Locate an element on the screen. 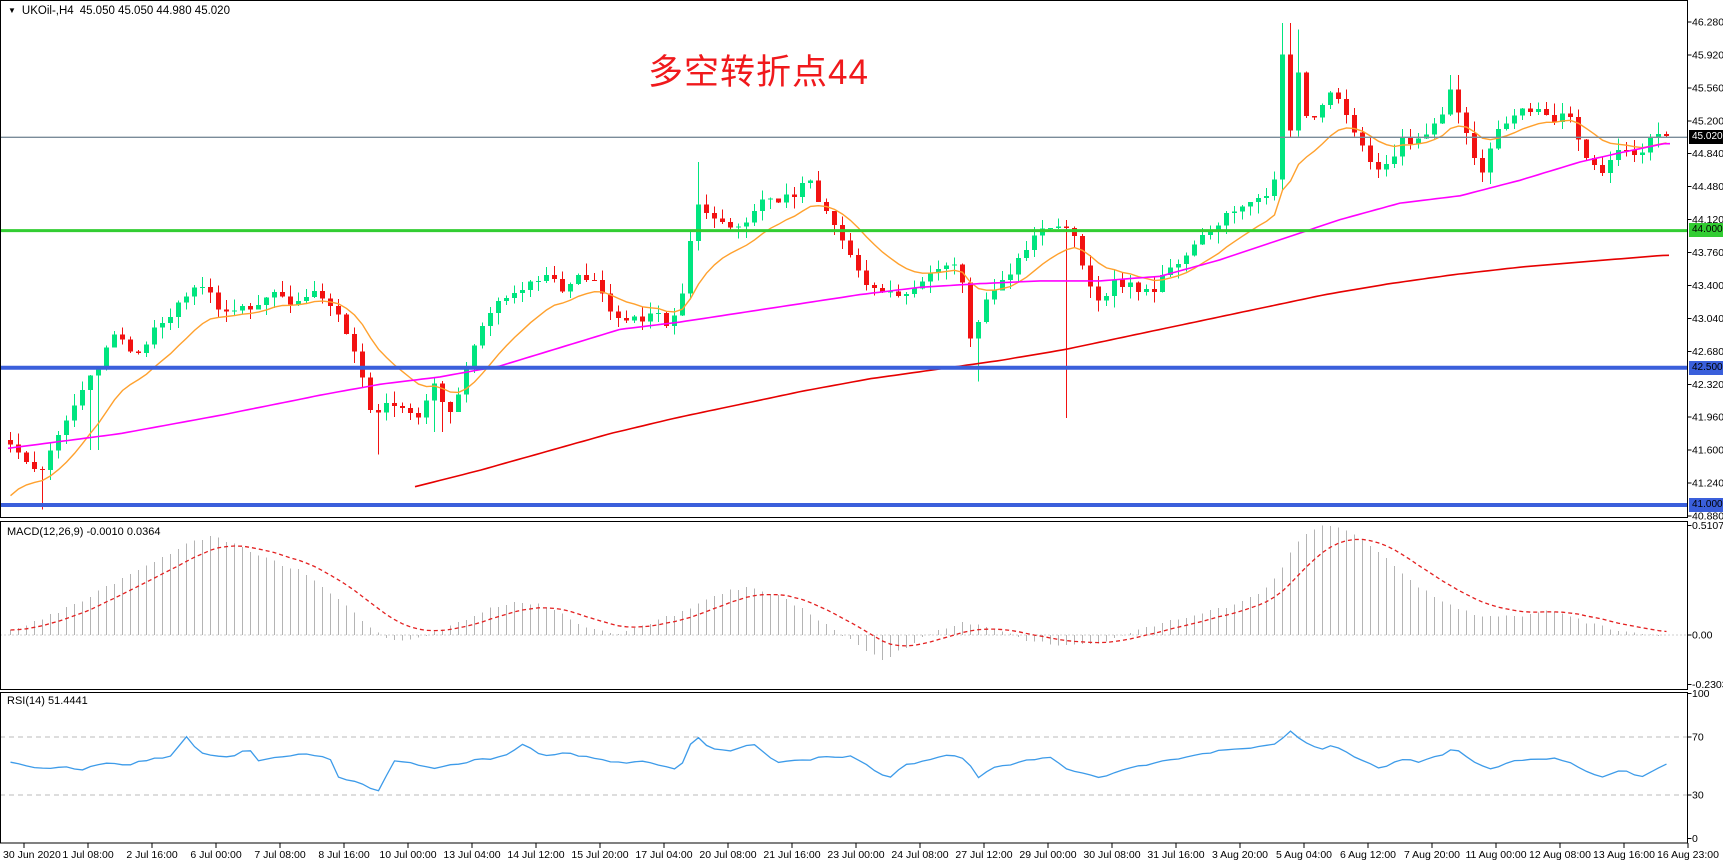 This screenshot has width=1723, height=865. price-tick-label: 44.480 is located at coordinates (1707, 187).